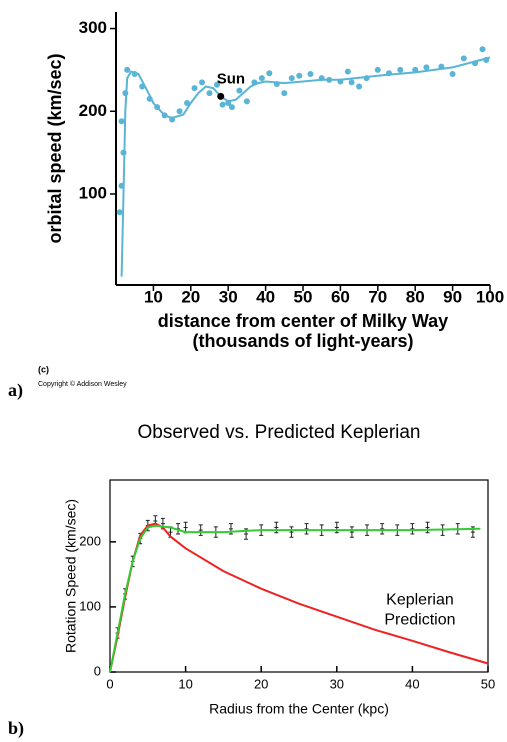  I want to click on x-axis-label: Radius from the Center (kpc), so click(299, 709).